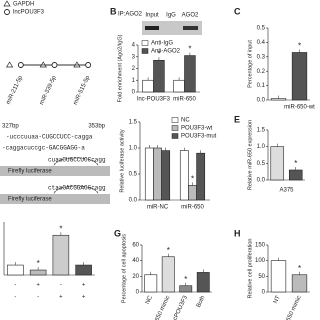 The width and height of the screenshot is (320, 320). What do you see at coordinates (261, 43) in the screenshot?
I see `y-tick-label: 0.4` at bounding box center [261, 43].